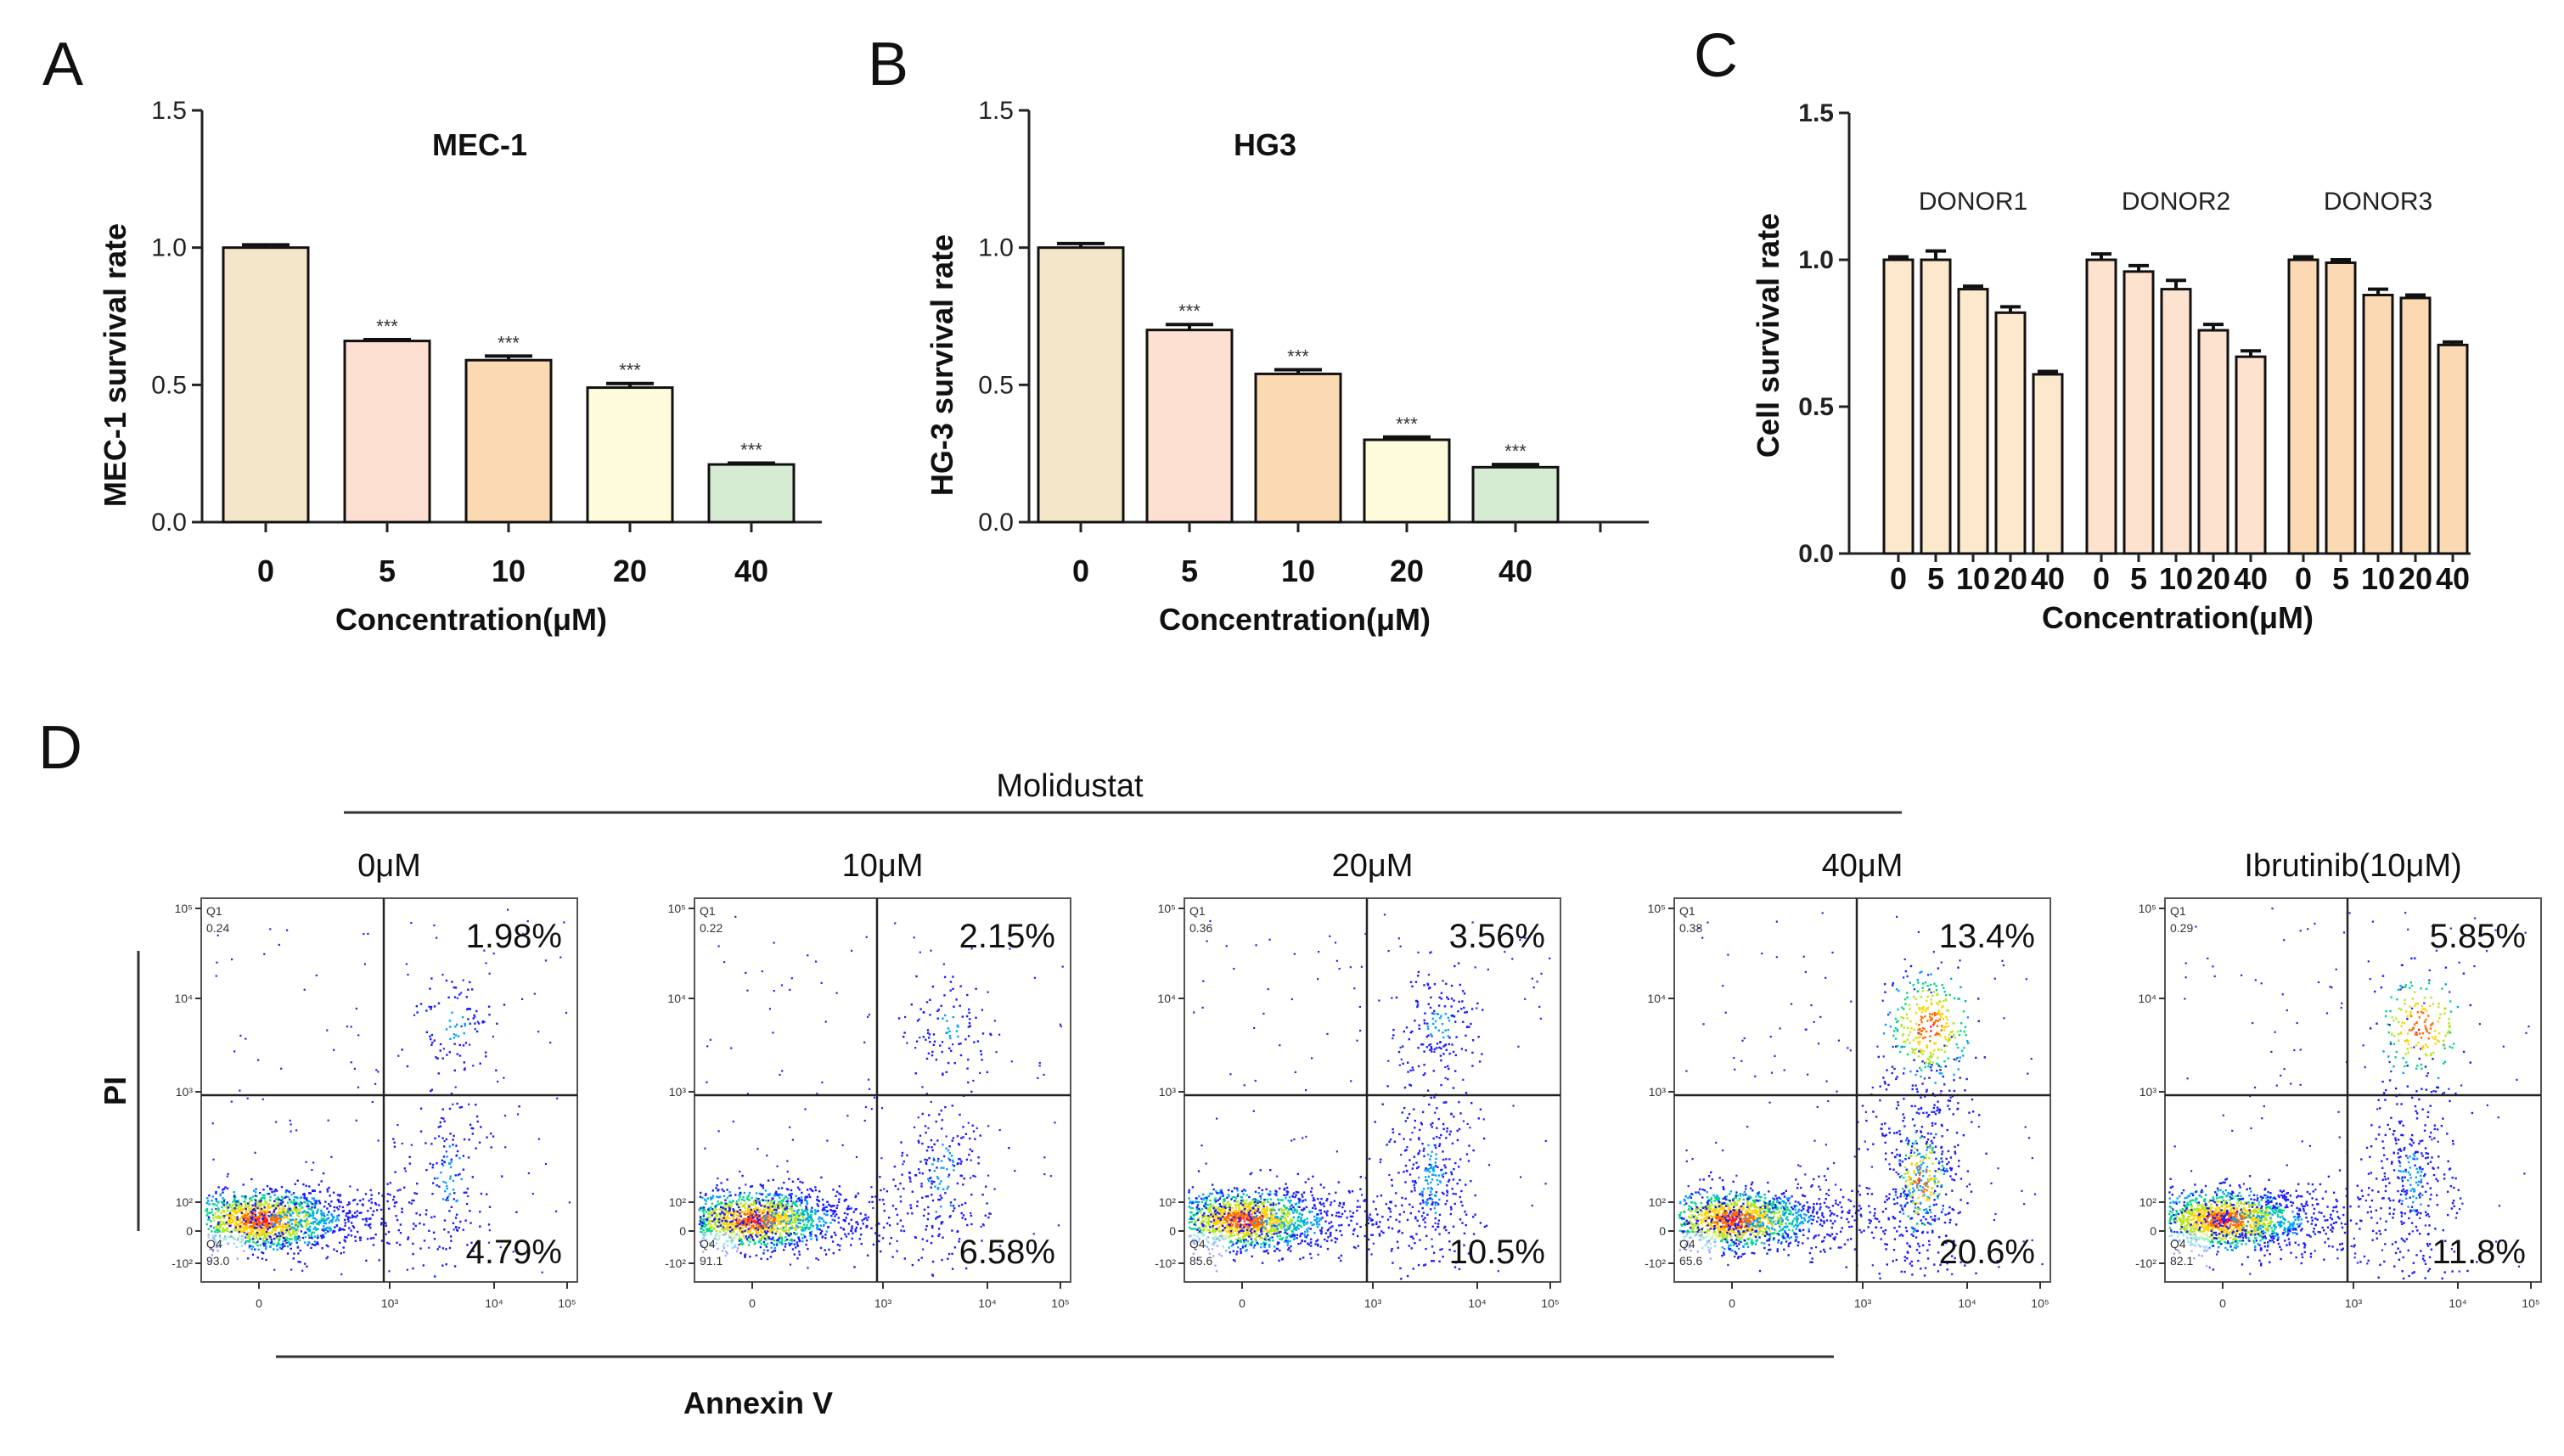 This screenshot has width=2564, height=1456. Describe the element at coordinates (2213, 578) in the screenshot. I see `x-tick-label: 20` at that location.